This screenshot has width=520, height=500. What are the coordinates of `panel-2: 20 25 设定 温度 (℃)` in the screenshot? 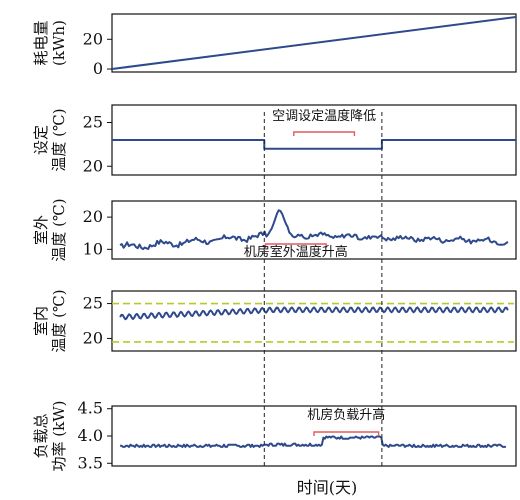 It's located at (274, 140).